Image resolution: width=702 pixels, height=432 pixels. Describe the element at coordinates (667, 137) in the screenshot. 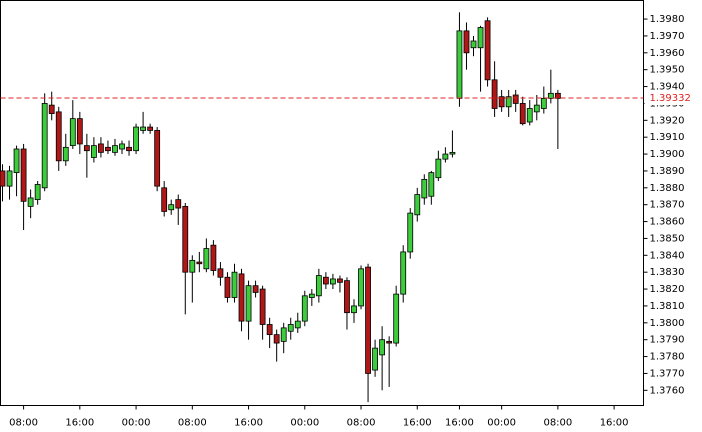

I see `y-tick-label: 1.3910` at that location.